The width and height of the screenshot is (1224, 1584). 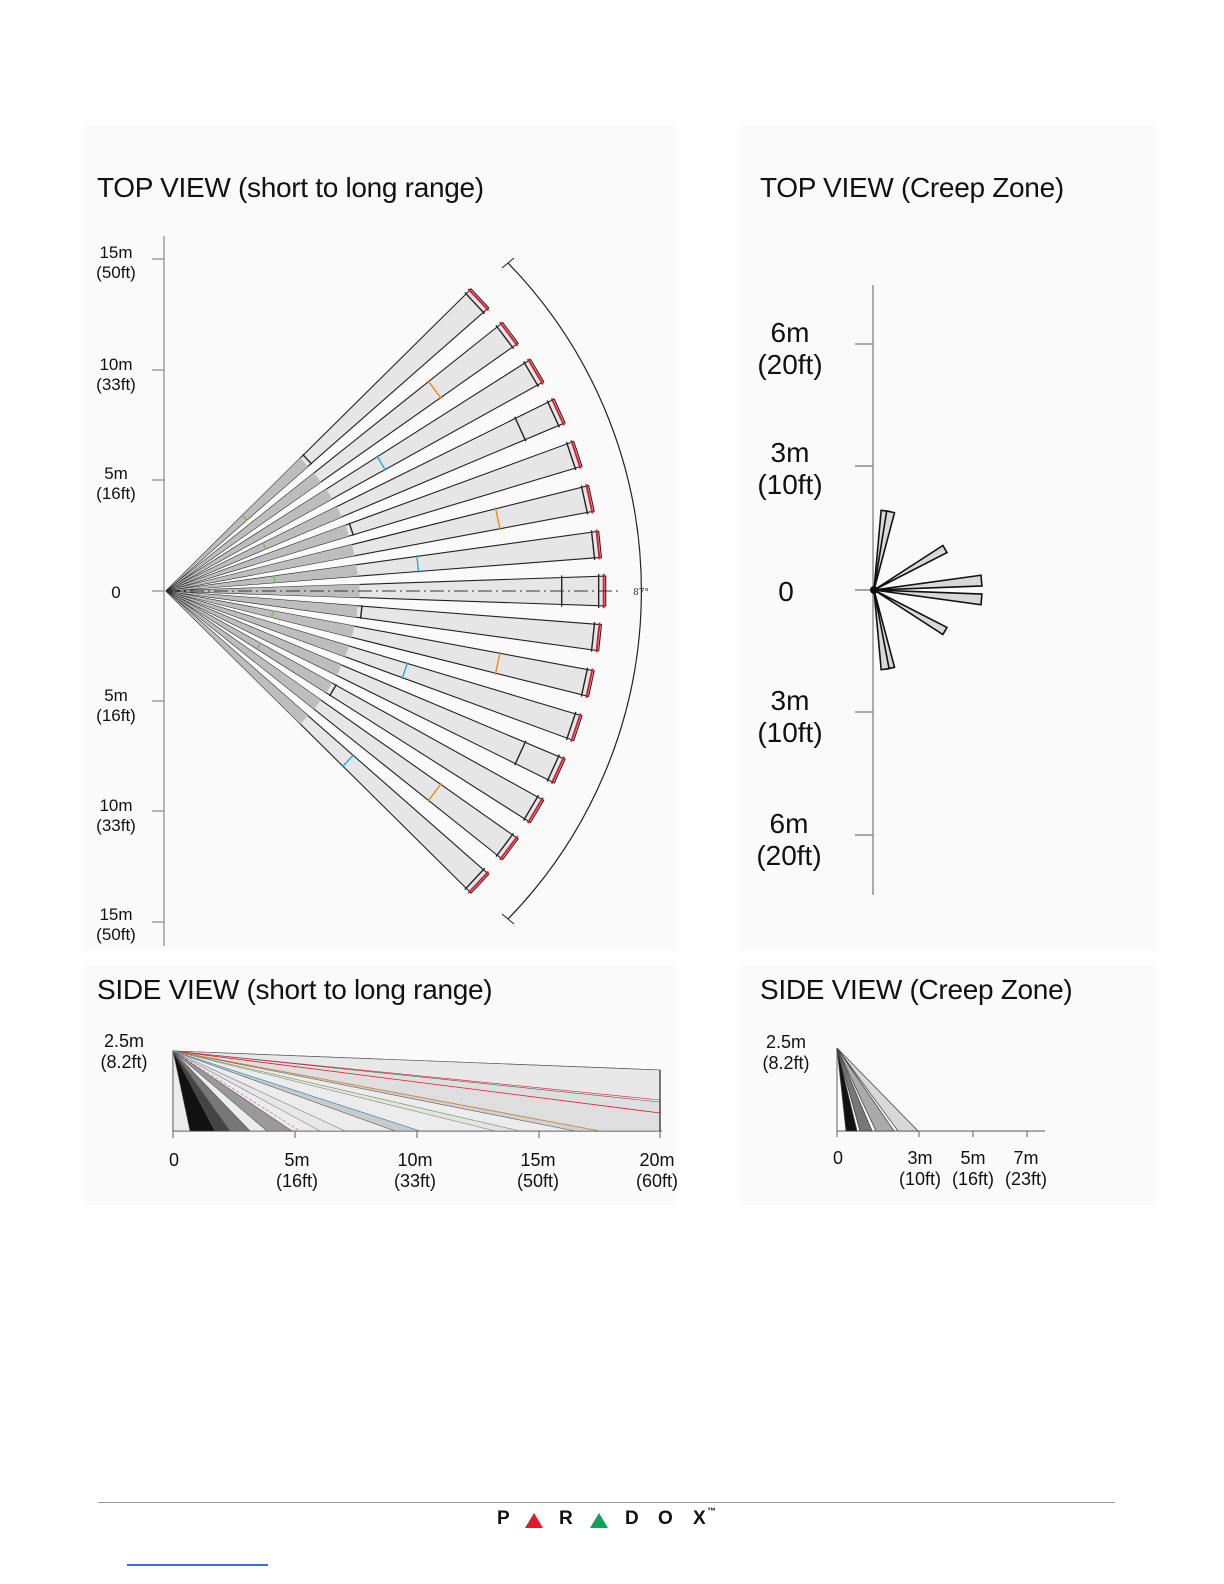 I want to click on side-view-creep-panel, so click(x=948, y=1085).